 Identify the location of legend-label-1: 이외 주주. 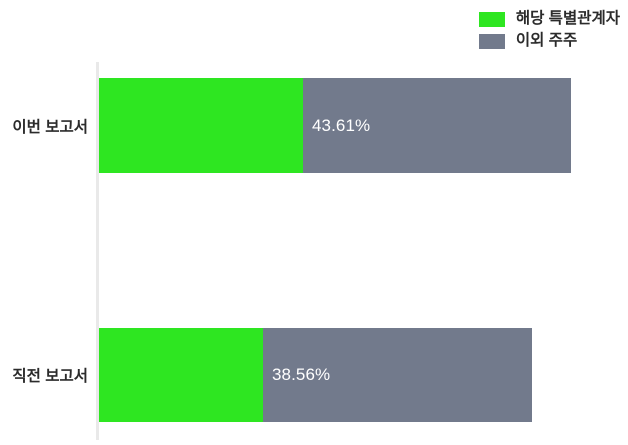
(546, 41).